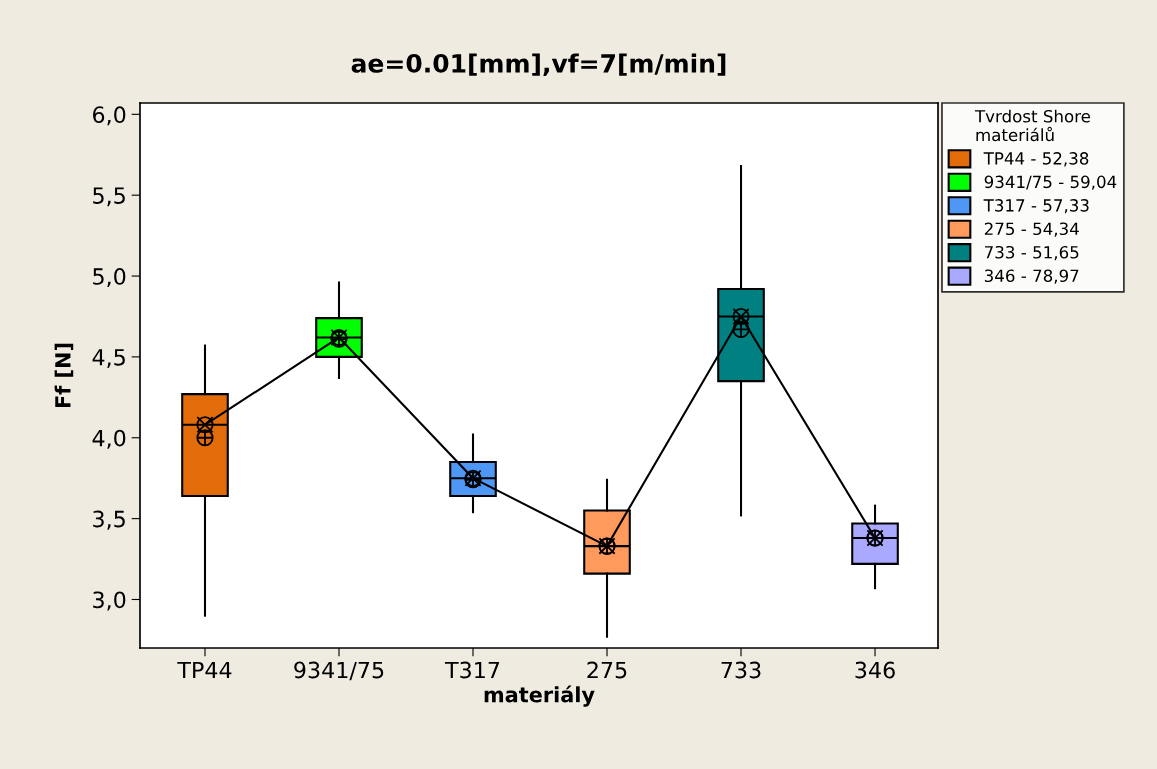 Image resolution: width=1157 pixels, height=769 pixels. Describe the element at coordinates (109, 277) in the screenshot. I see `y-tick-label: 5,0` at that location.